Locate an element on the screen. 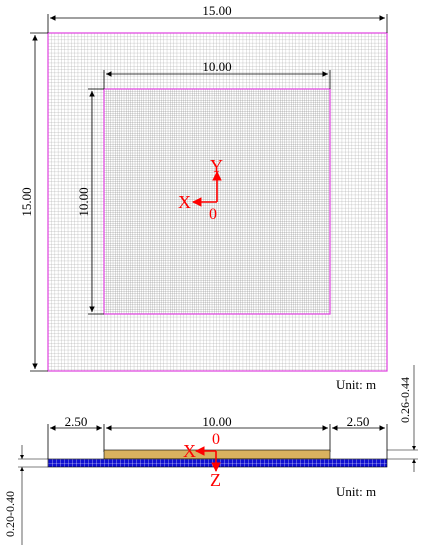  y-axis-label: Y is located at coordinates (216, 166).